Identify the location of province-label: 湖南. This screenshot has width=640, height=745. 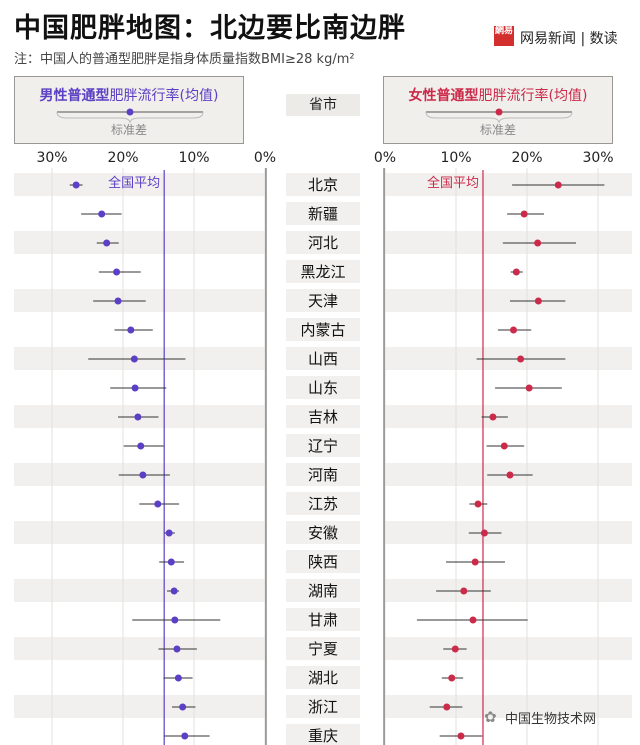
(323, 591).